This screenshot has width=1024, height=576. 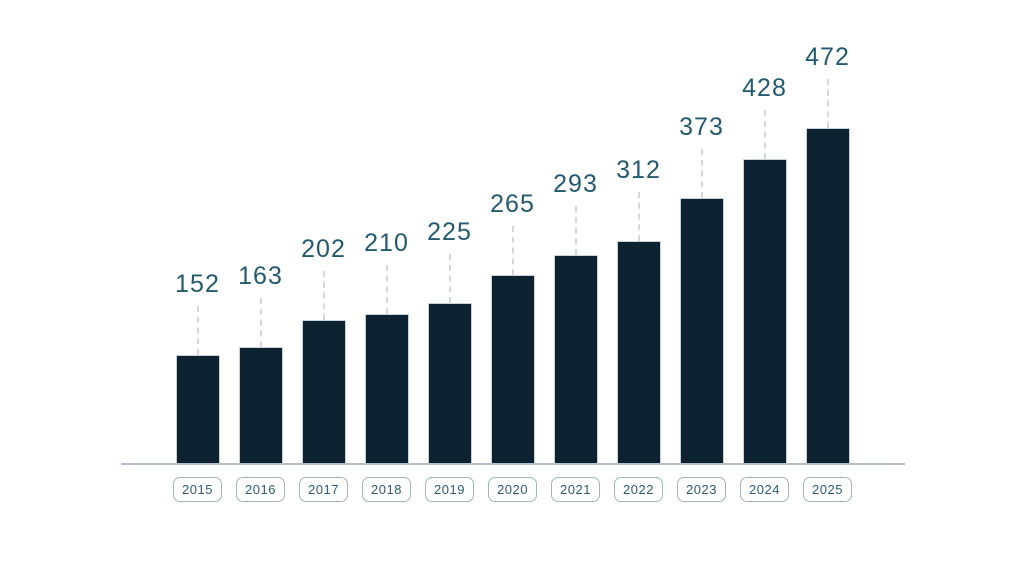 I want to click on tick-cell: 2024, so click(x=764, y=489).